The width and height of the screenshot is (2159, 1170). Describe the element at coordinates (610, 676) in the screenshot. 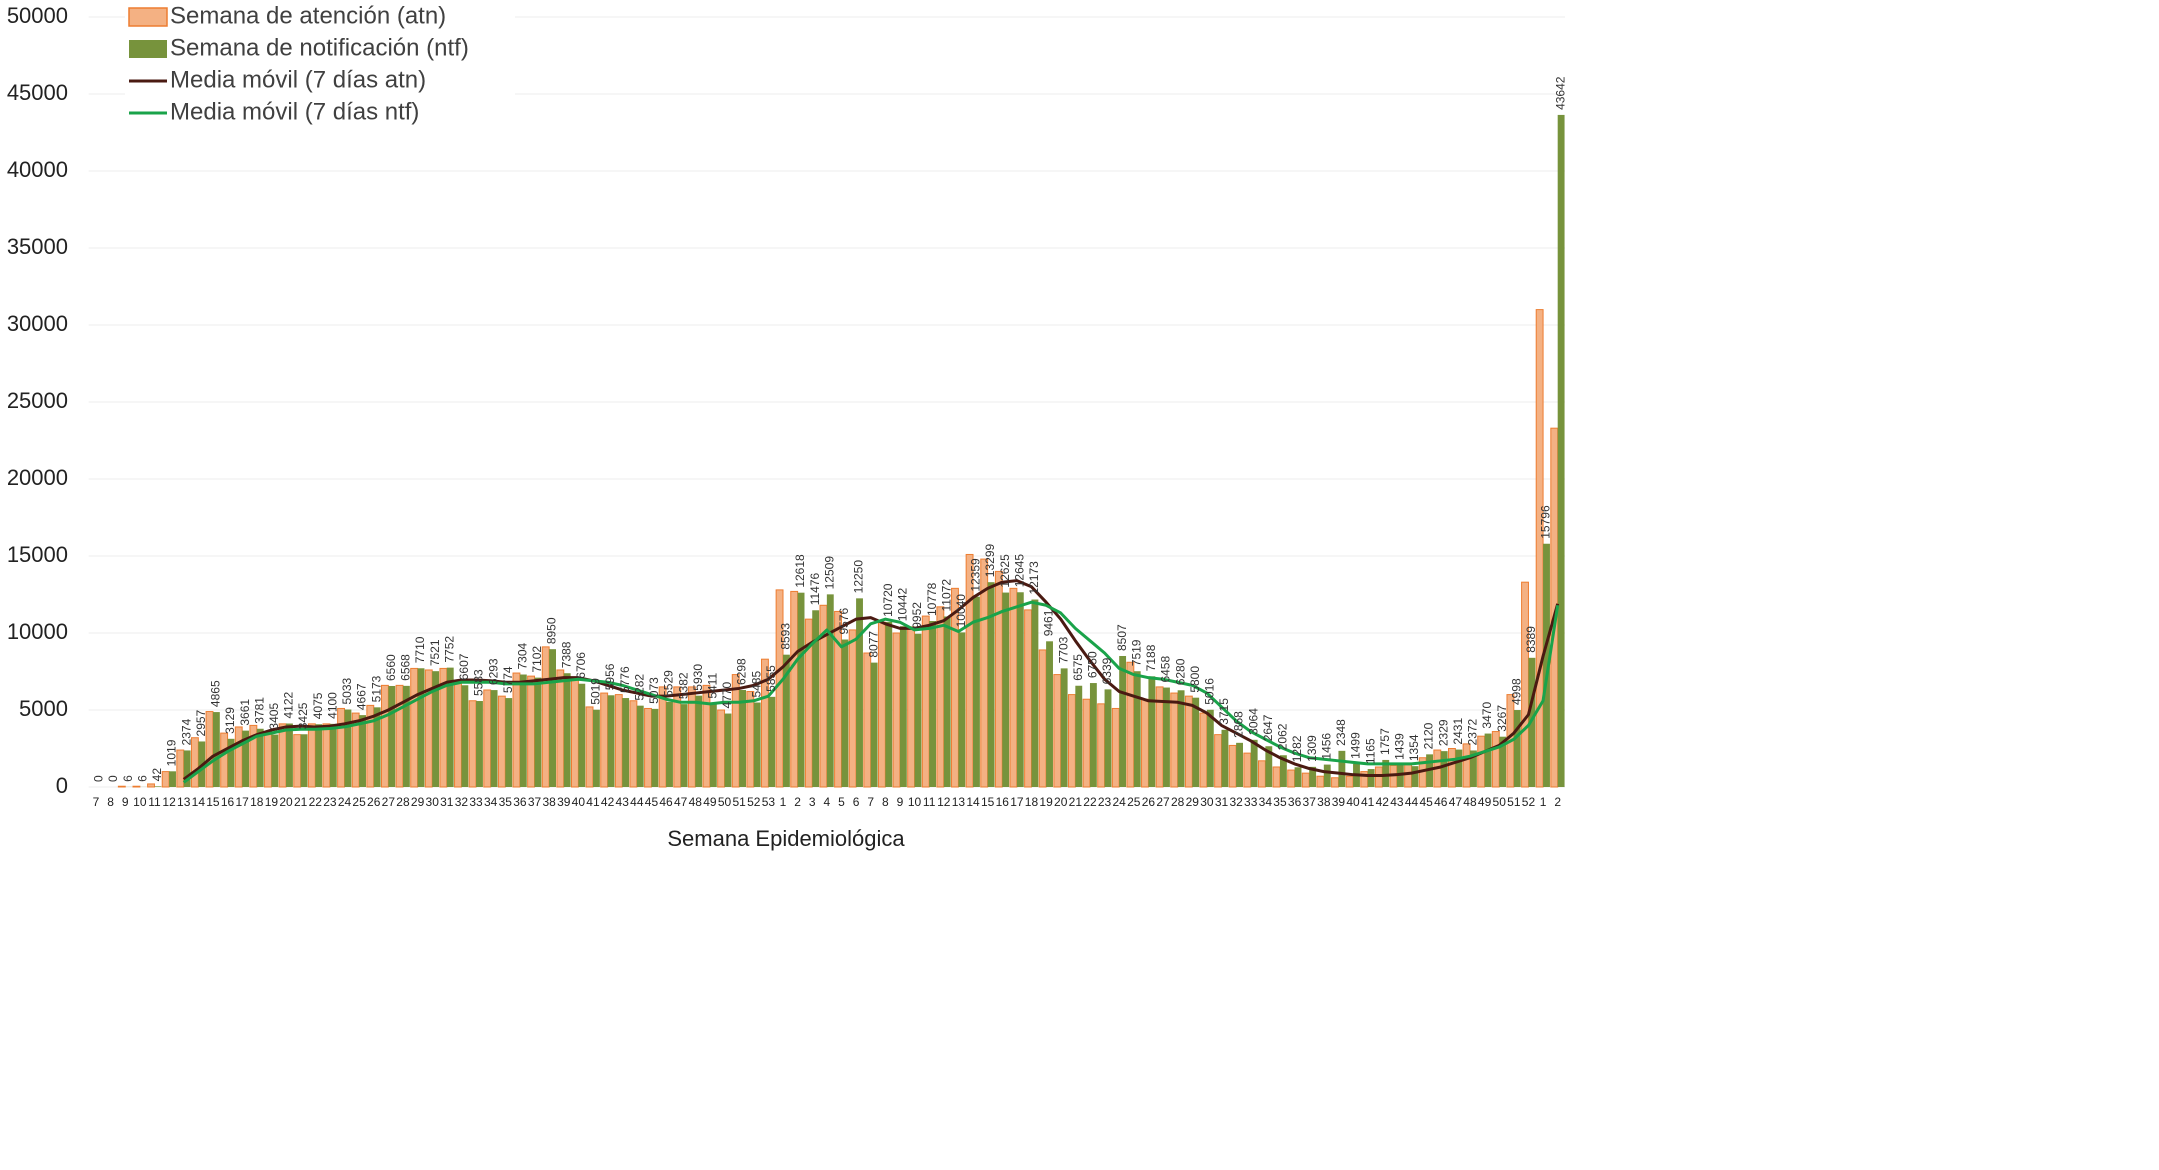

I see `data-label: 5956` at that location.